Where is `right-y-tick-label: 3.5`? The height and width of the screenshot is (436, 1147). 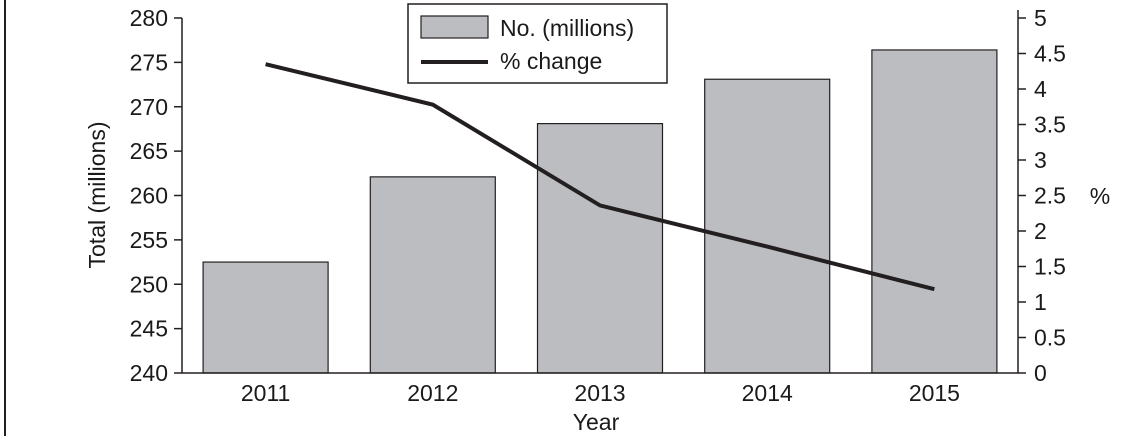
right-y-tick-label: 3.5 is located at coordinates (1050, 125).